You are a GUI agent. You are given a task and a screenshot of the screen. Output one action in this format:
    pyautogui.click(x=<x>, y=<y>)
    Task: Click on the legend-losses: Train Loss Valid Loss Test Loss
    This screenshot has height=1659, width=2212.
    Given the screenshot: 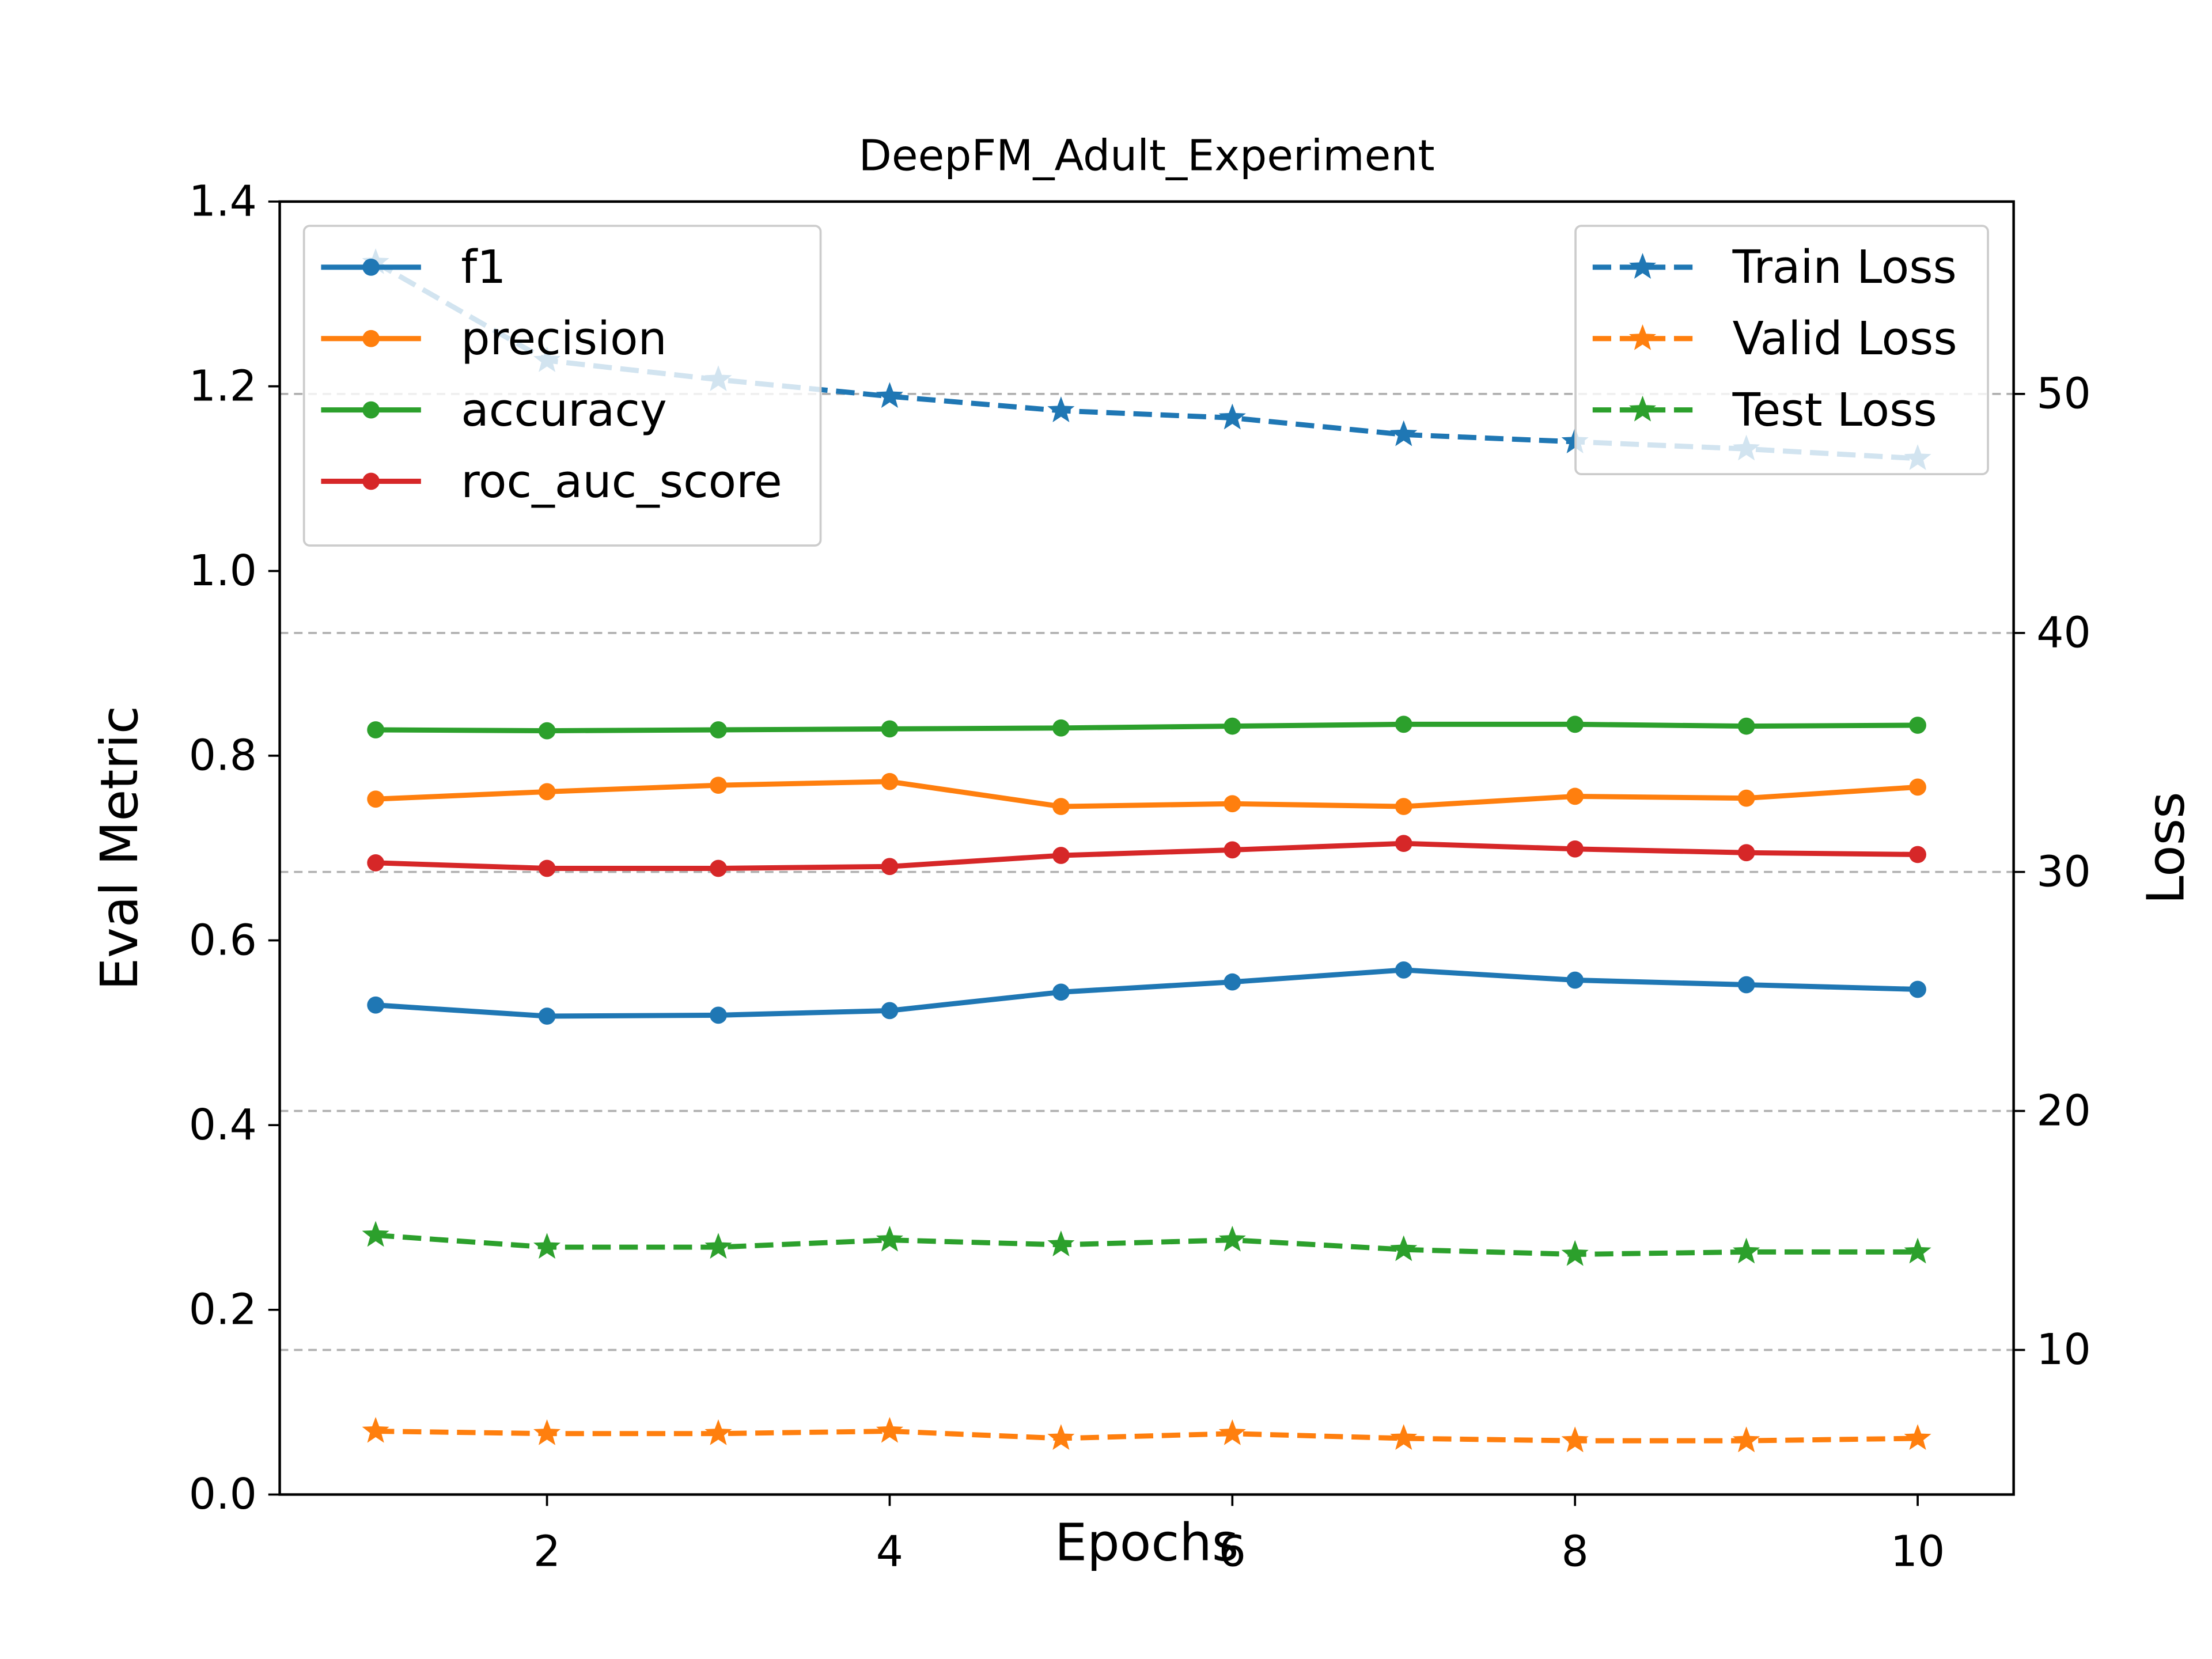 What is the action you would take?
    pyautogui.click(x=1781, y=350)
    